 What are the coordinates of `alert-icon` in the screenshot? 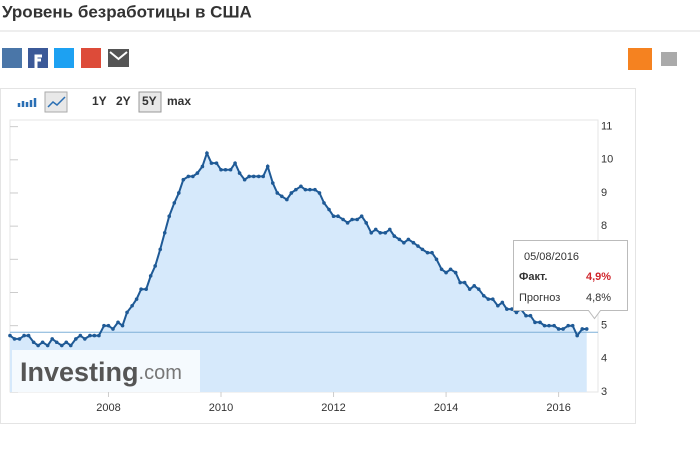 It's located at (640, 59).